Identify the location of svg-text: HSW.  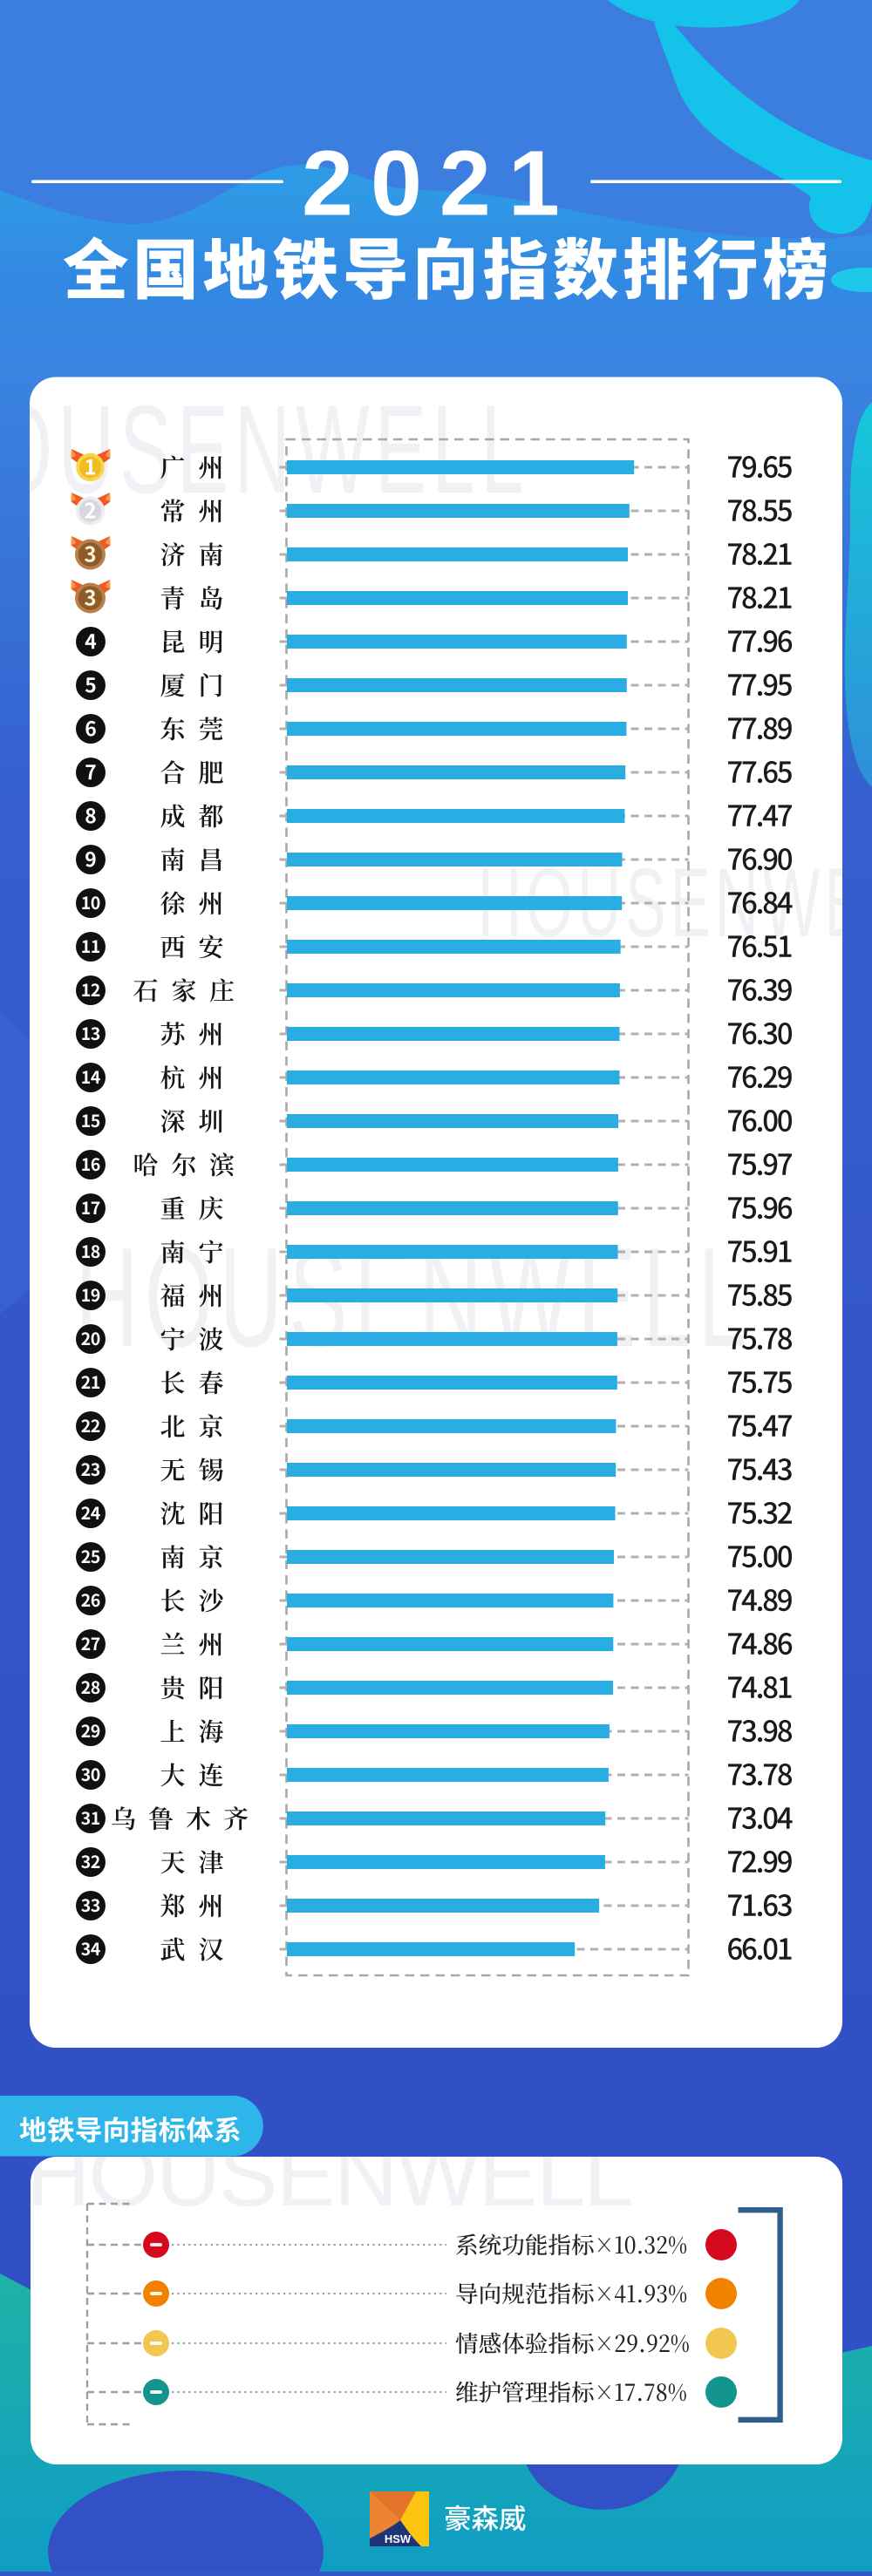
(398, 2538).